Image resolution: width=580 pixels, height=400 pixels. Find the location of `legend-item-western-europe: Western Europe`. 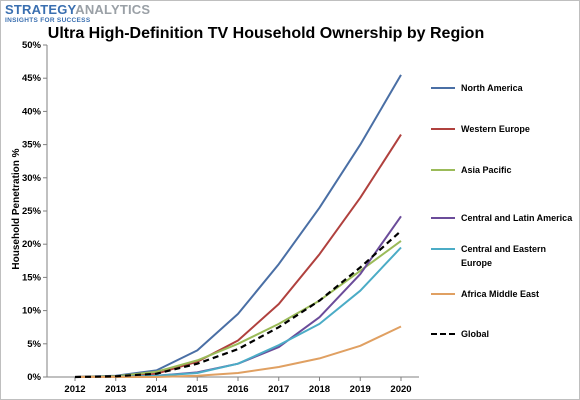

legend-item-western-europe: Western Europe is located at coordinates (504, 137).